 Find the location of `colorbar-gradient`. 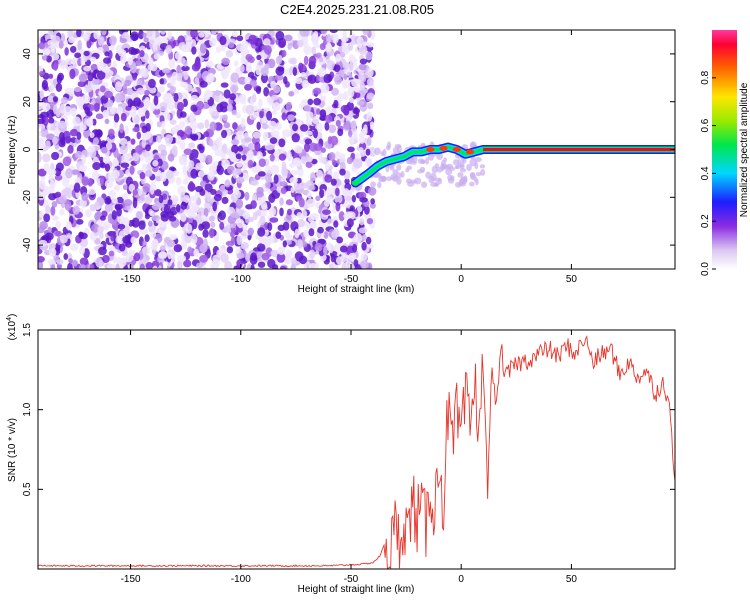

colorbar-gradient is located at coordinates (724, 149).